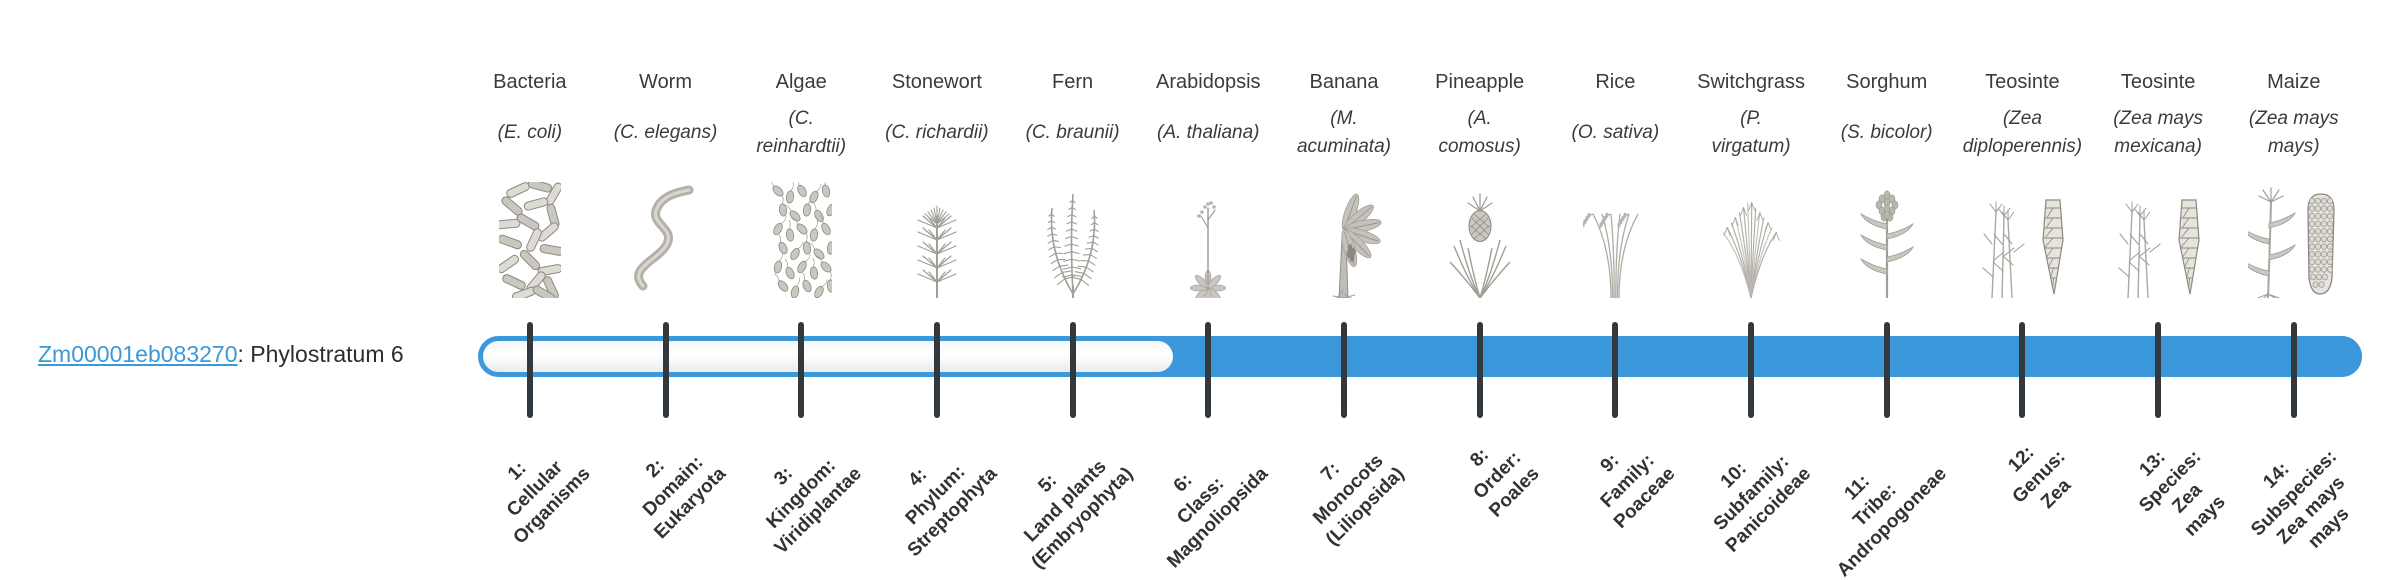 This screenshot has height=580, width=2400. I want to click on phylostratum-column-8: Pineapple (A. comosus) 8: Order: Poales, so click(1480, 290).